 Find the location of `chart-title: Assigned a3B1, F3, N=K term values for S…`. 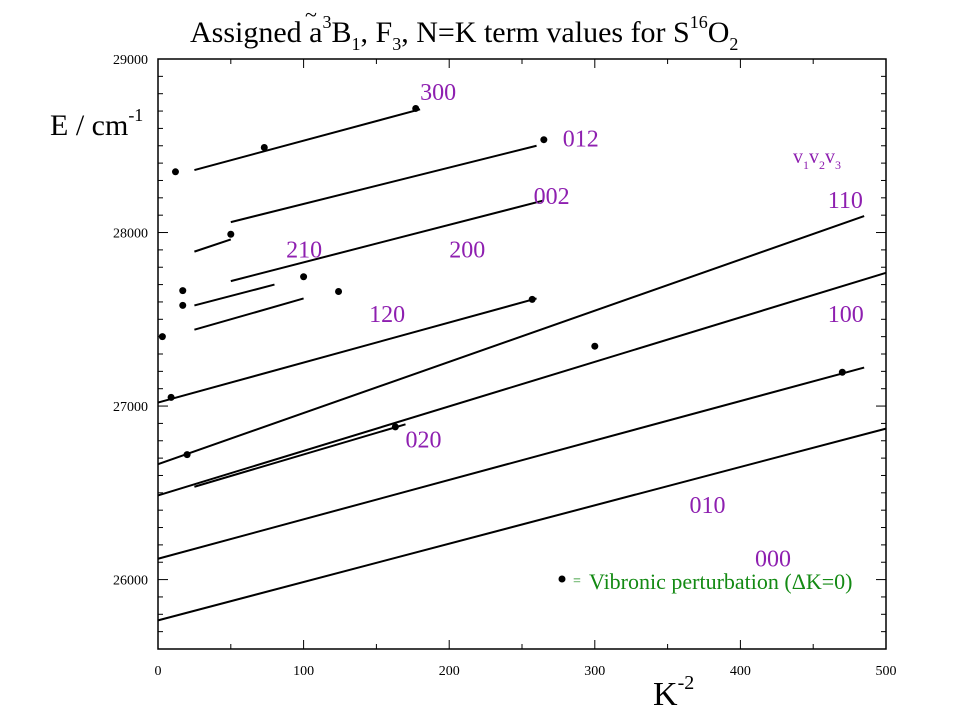

chart-title: Assigned a3B1, F3, N=K term values for S… is located at coordinates (464, 33).